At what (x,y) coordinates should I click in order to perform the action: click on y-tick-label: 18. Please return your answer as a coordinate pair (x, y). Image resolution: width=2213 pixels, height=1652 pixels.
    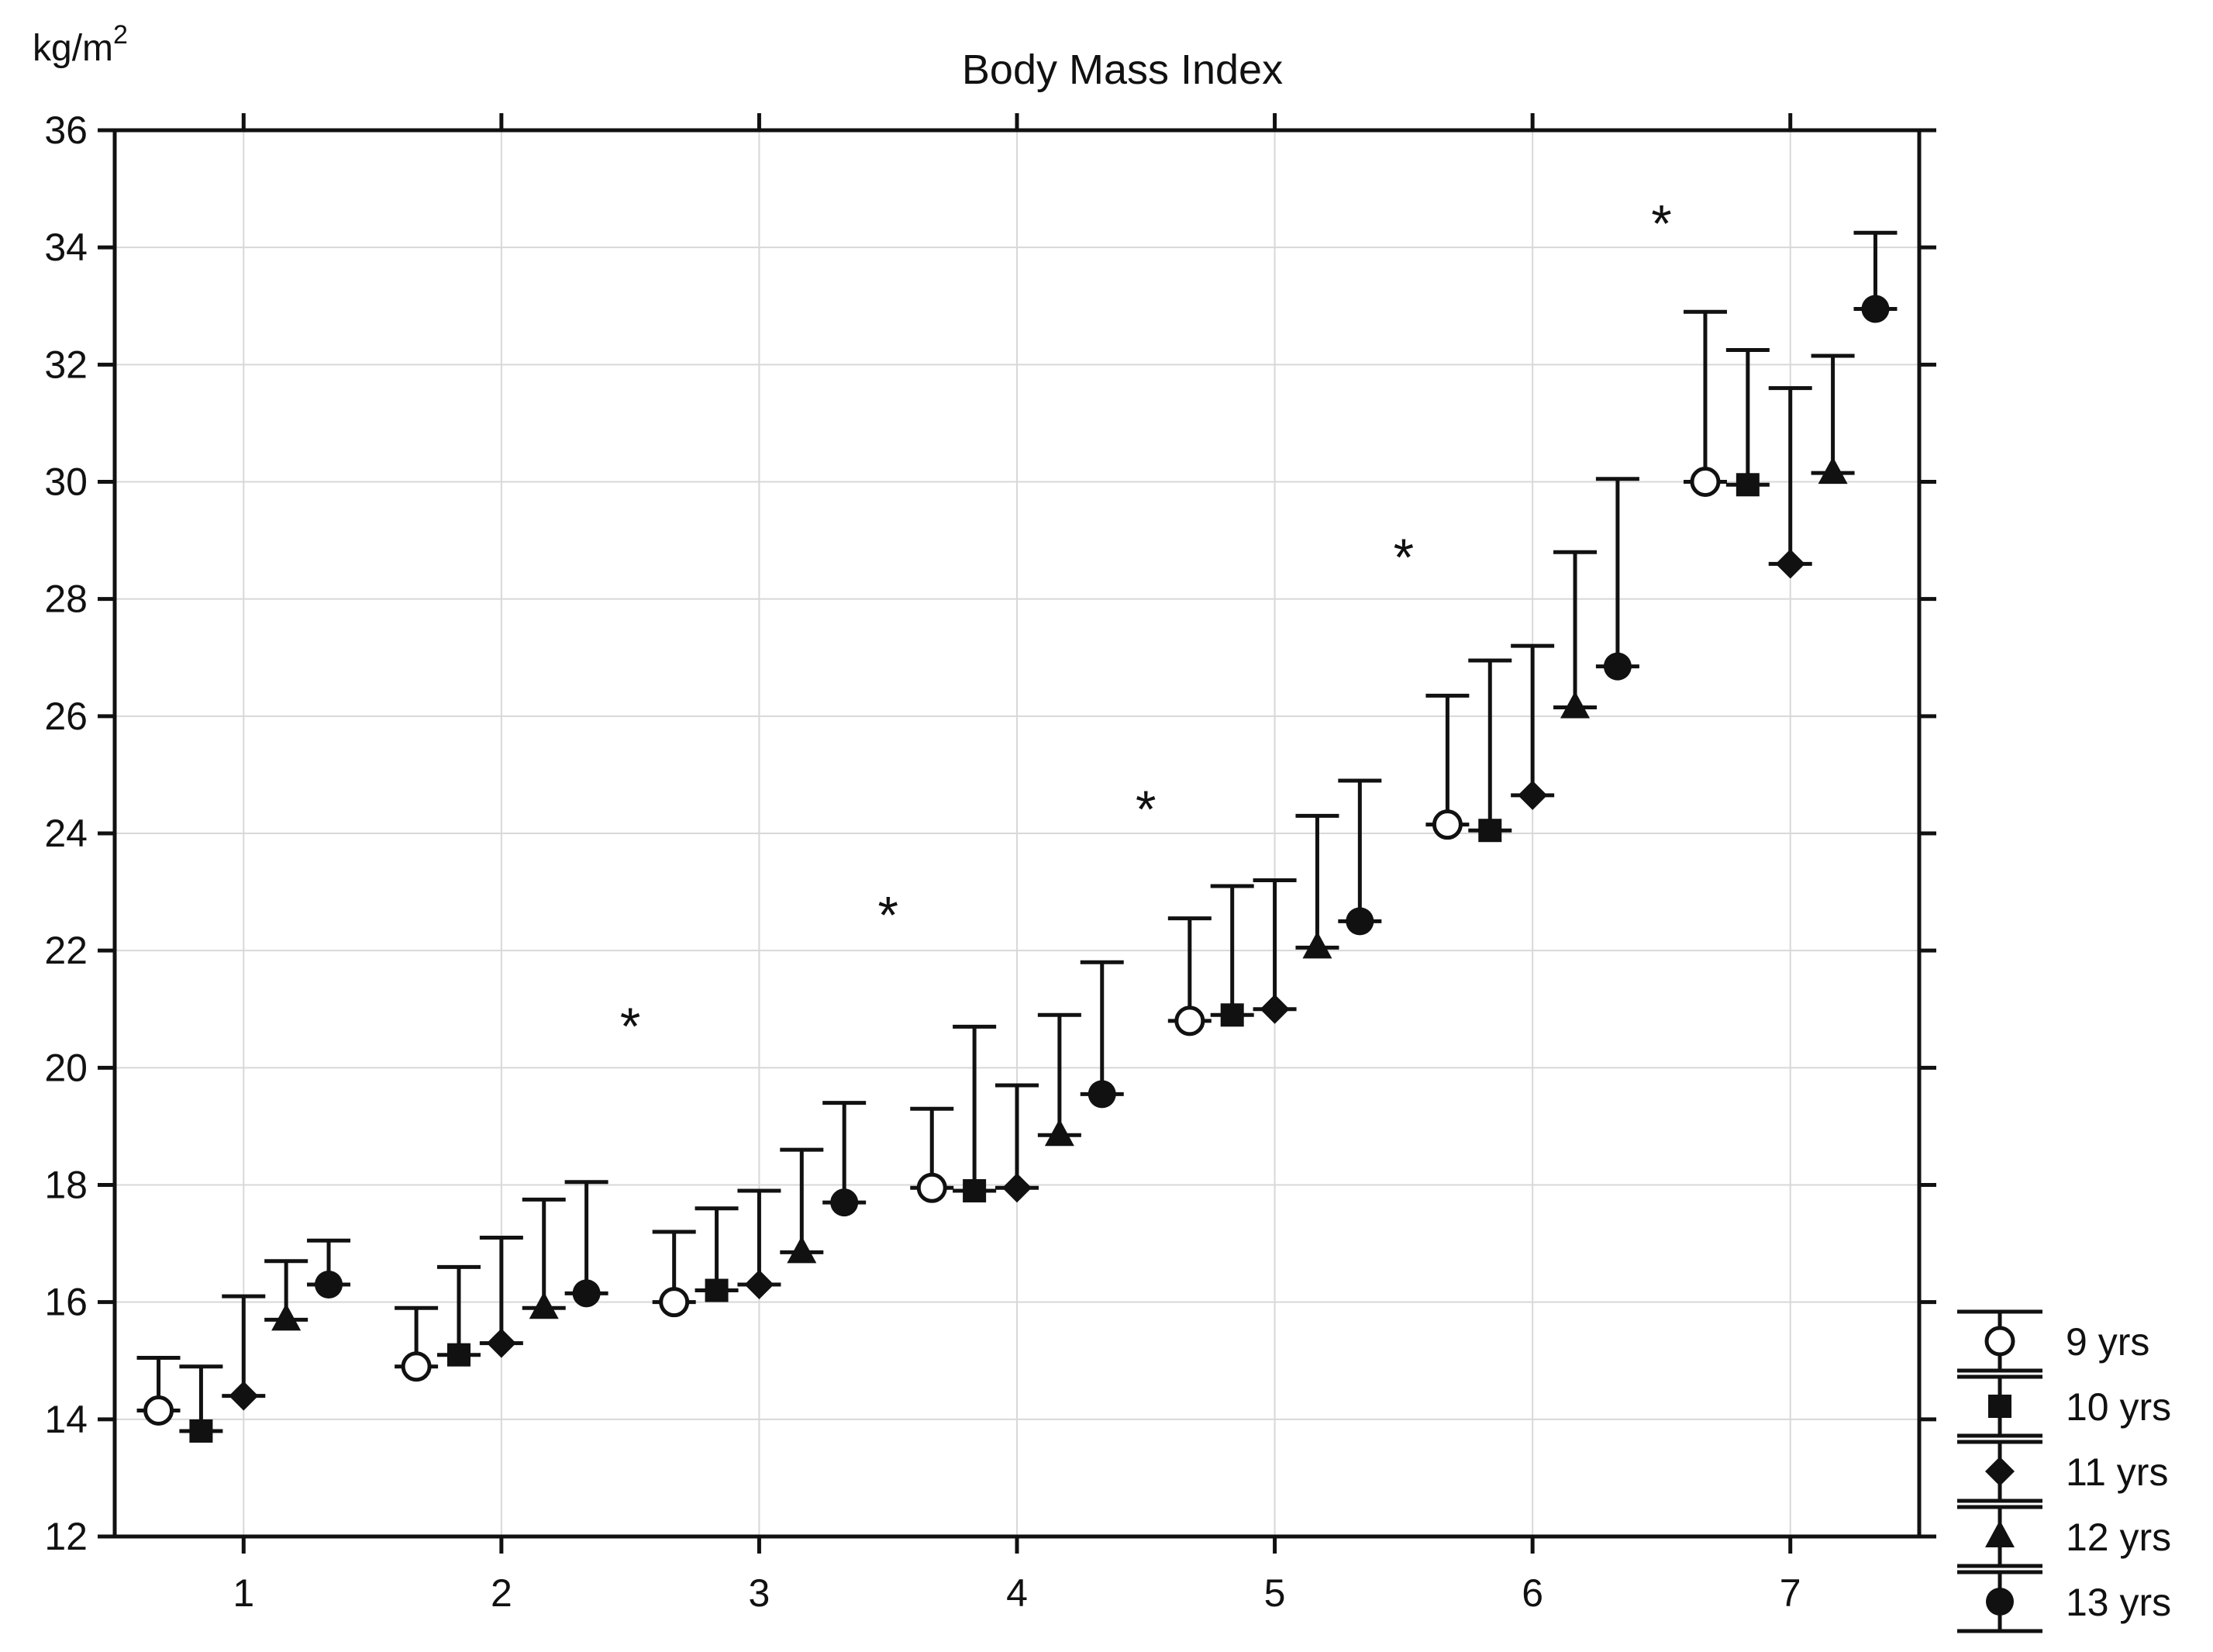
    Looking at the image, I should click on (66, 1185).